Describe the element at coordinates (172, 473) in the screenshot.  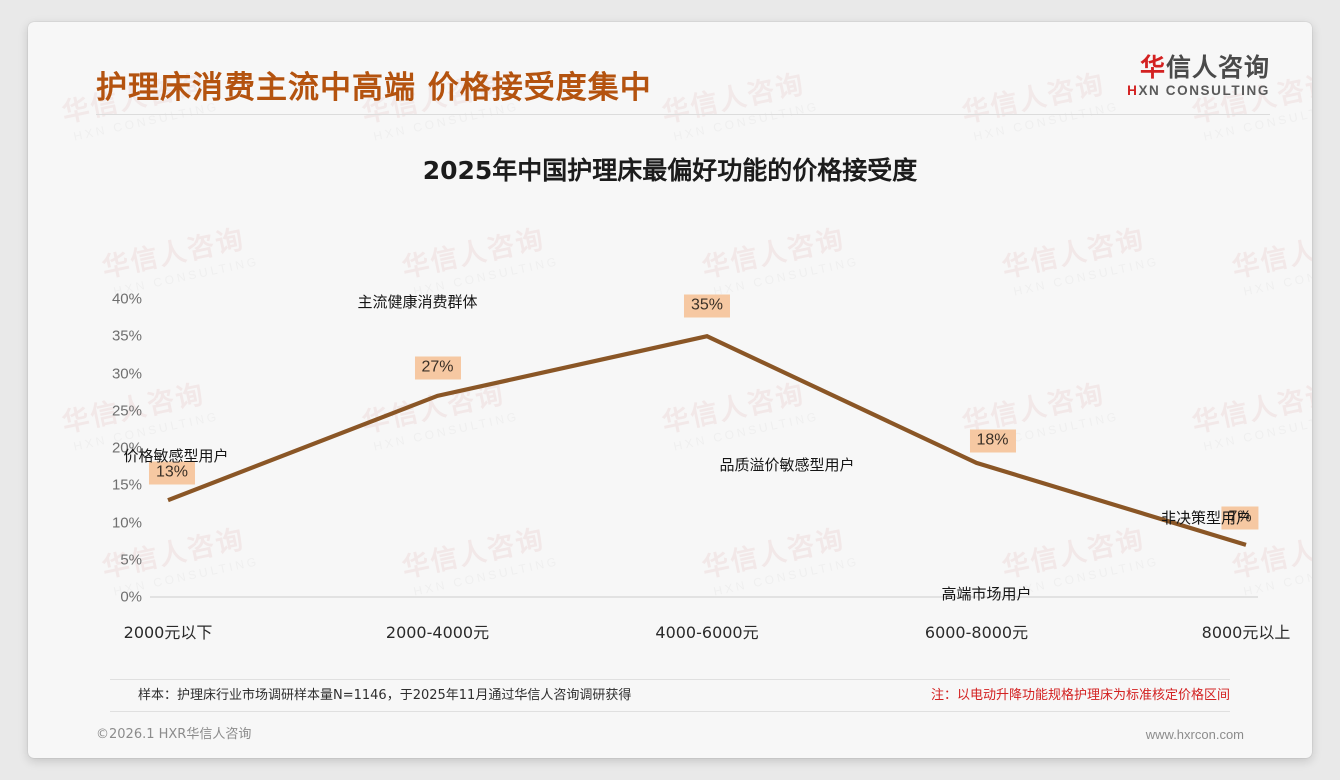
I see `data-point-label: 13%` at that location.